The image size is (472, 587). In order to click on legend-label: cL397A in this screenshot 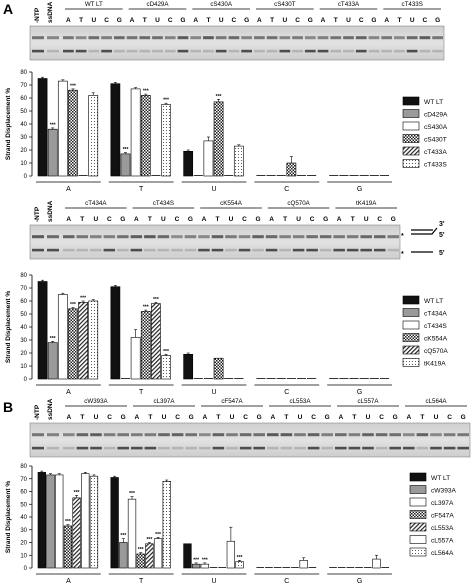, I will do `click(442, 503)`.